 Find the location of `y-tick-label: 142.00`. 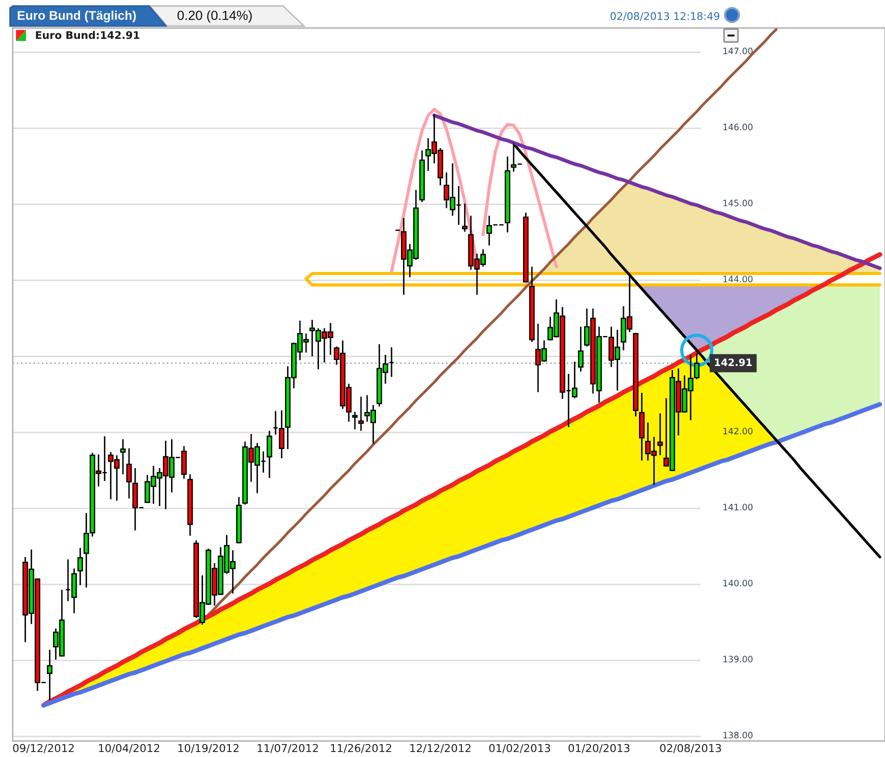

y-tick-label: 142.00 is located at coordinates (738, 431).